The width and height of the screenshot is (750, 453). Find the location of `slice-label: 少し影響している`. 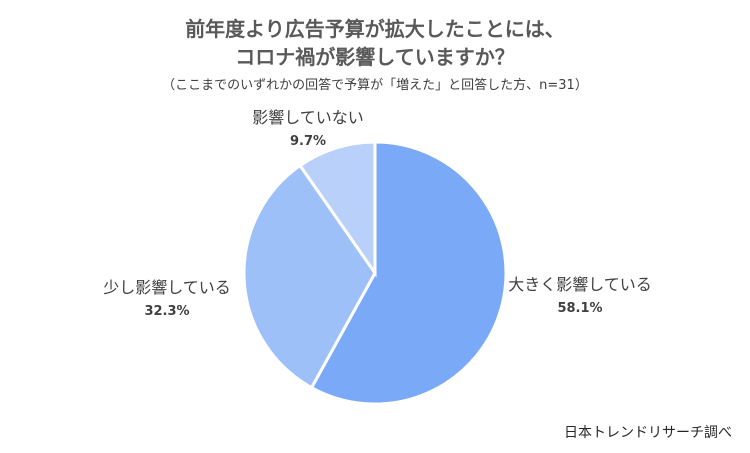

slice-label: 少し影響している is located at coordinates (167, 287).